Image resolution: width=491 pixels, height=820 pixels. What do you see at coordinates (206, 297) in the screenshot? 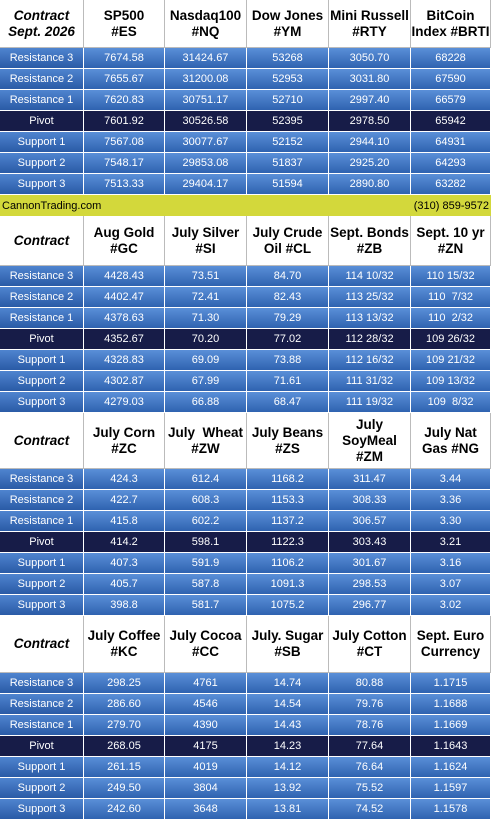
I see `value-cell: 72.41` at bounding box center [206, 297].